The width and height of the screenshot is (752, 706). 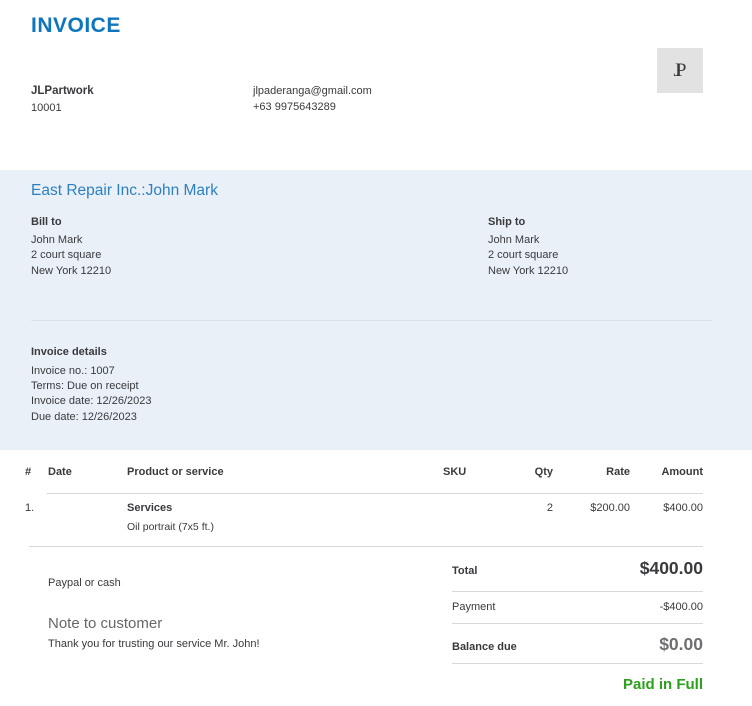 I want to click on logo-monogram: JP, so click(x=680, y=70).